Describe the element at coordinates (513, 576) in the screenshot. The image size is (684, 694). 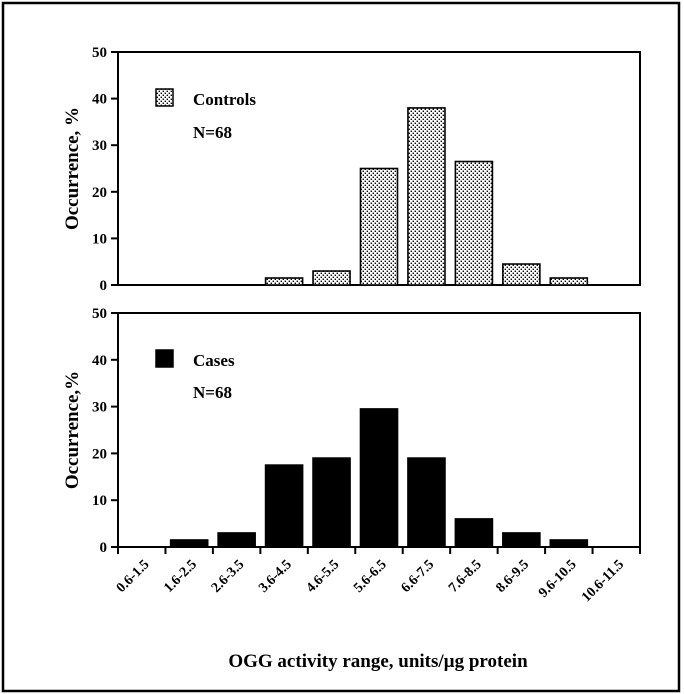
I see `x-tick-label-8.6-9.5: 8.6-9.5` at that location.